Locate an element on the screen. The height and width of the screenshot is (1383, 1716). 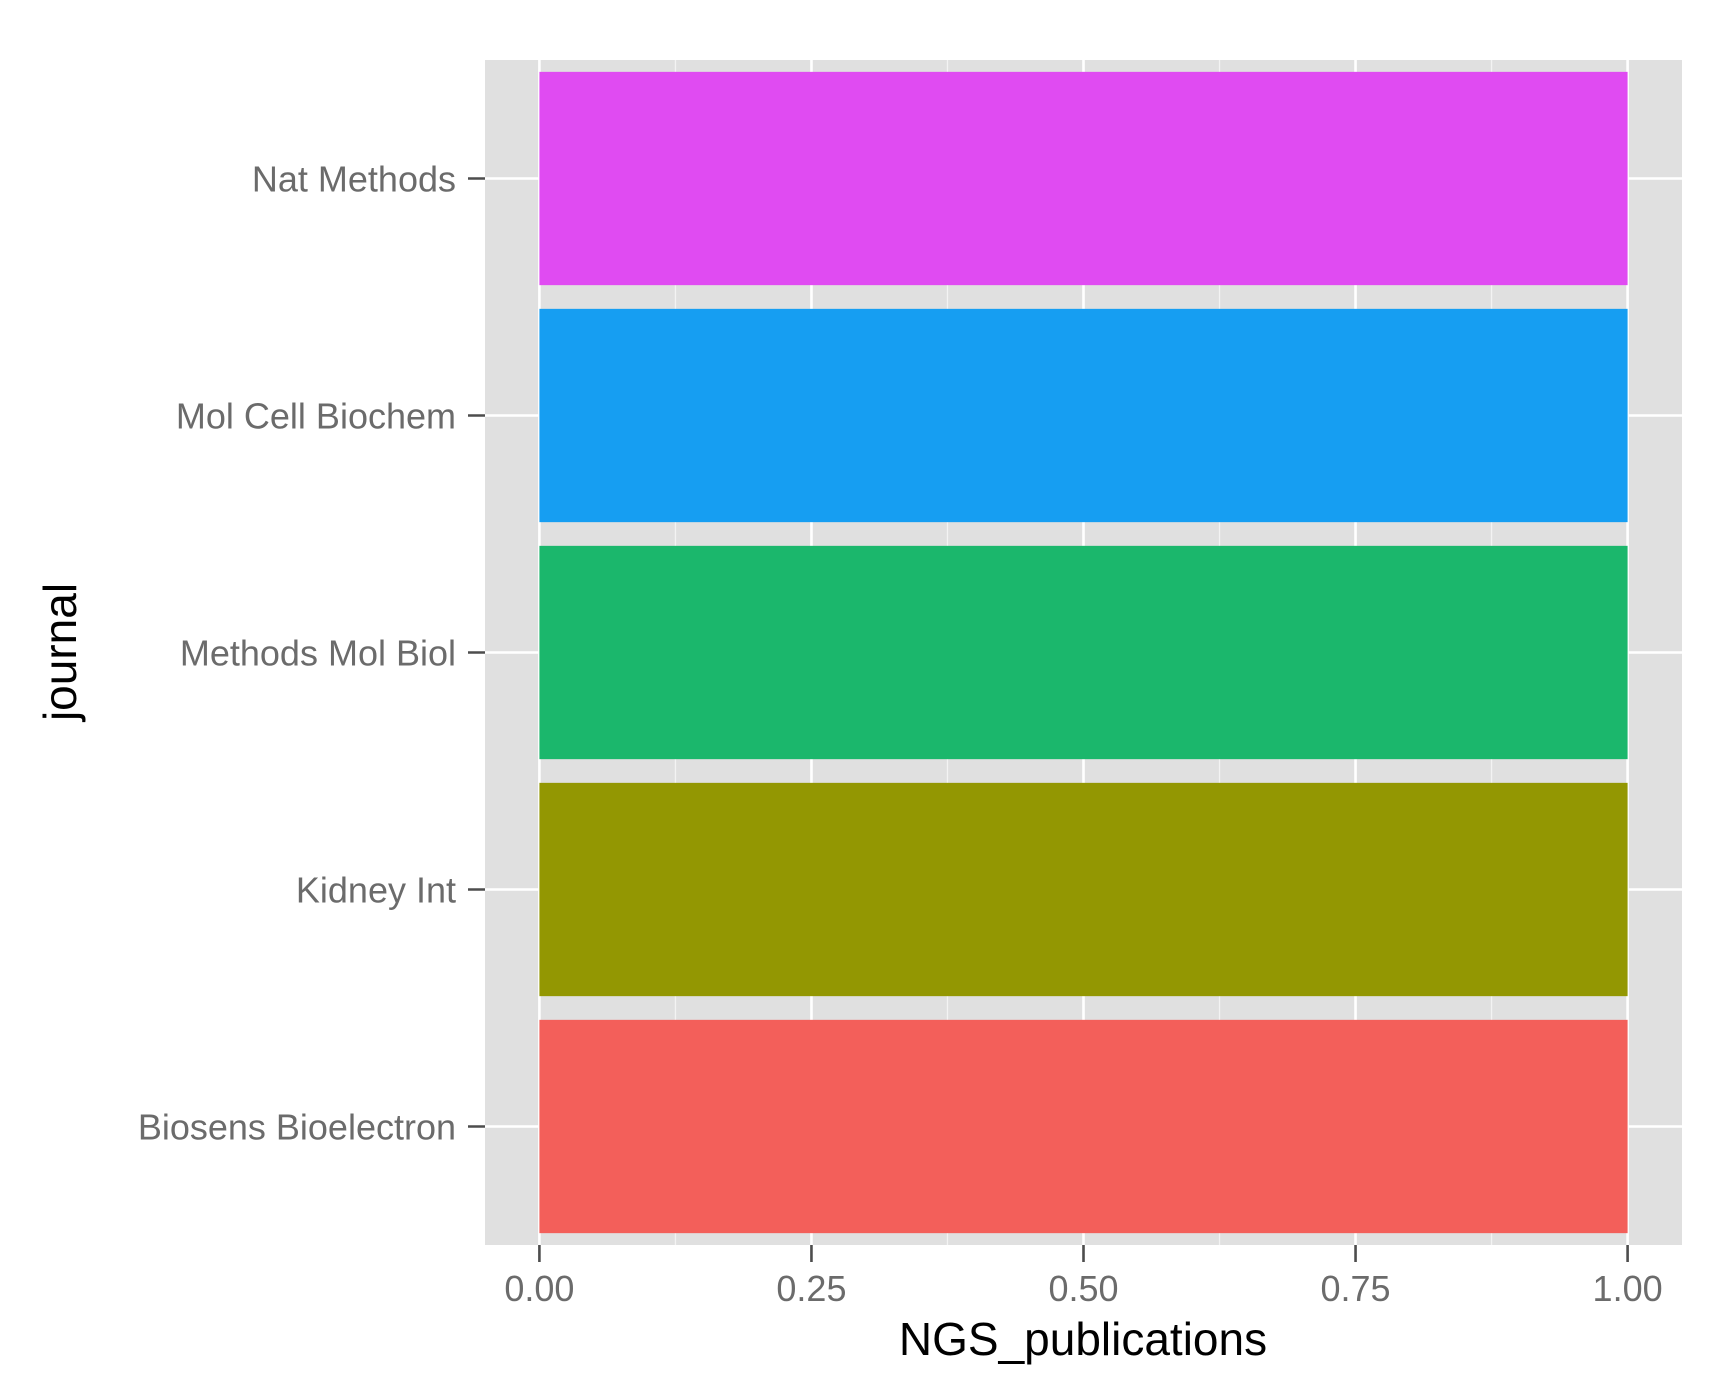
x-tick-label: 0.75 is located at coordinates (1356, 1288).